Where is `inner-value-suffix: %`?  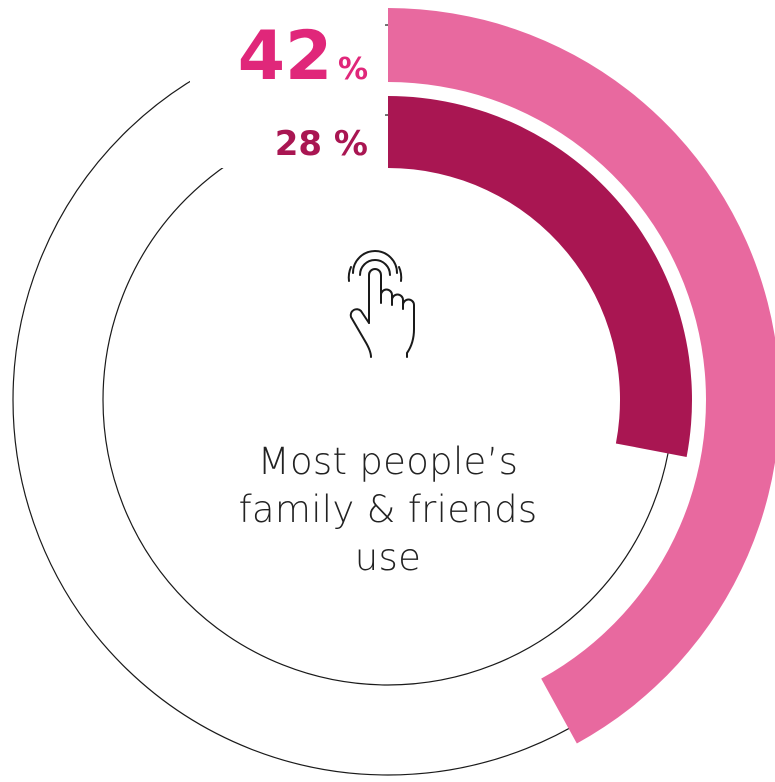 inner-value-suffix: % is located at coordinates (351, 144).